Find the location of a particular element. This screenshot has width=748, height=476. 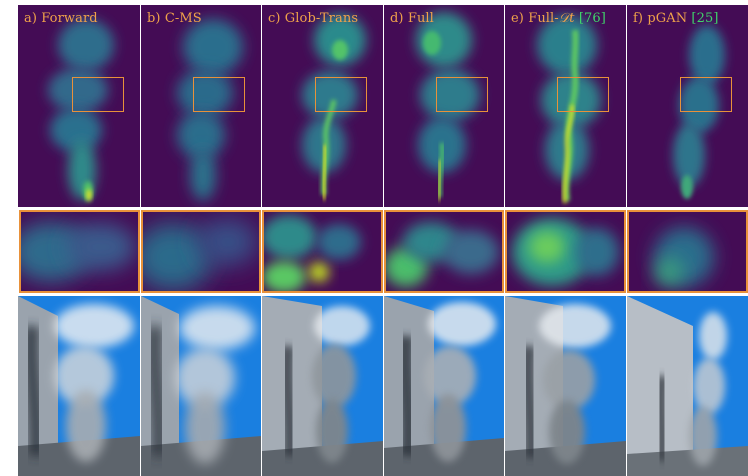

density-panel-glob-trans: c) Glob-Trans is located at coordinates (322, 106).